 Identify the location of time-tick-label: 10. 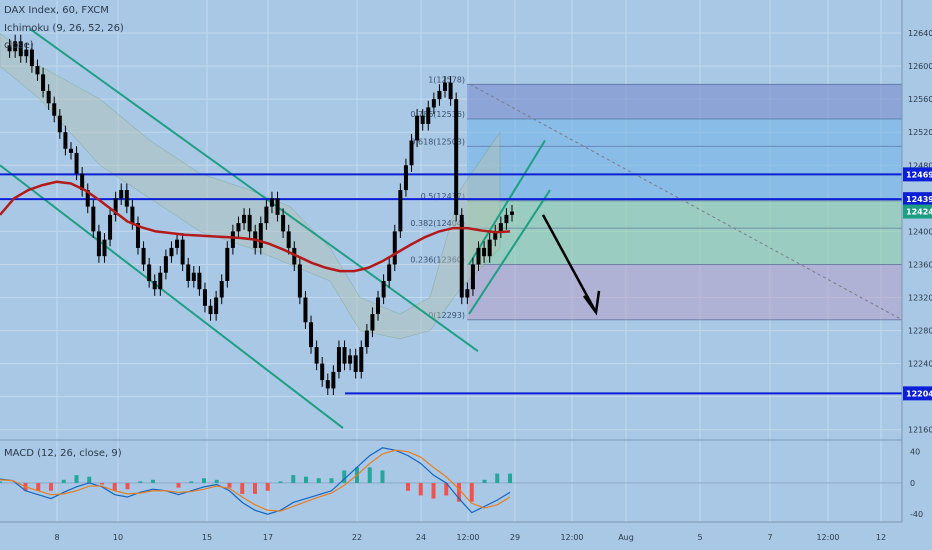
(118, 537).